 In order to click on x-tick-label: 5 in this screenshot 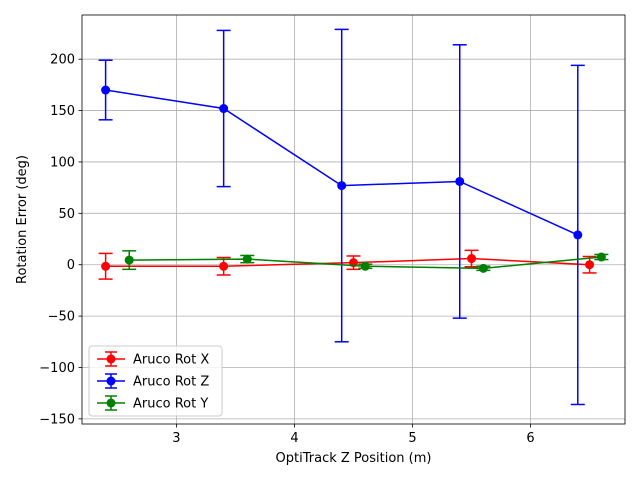, I will do `click(412, 438)`.